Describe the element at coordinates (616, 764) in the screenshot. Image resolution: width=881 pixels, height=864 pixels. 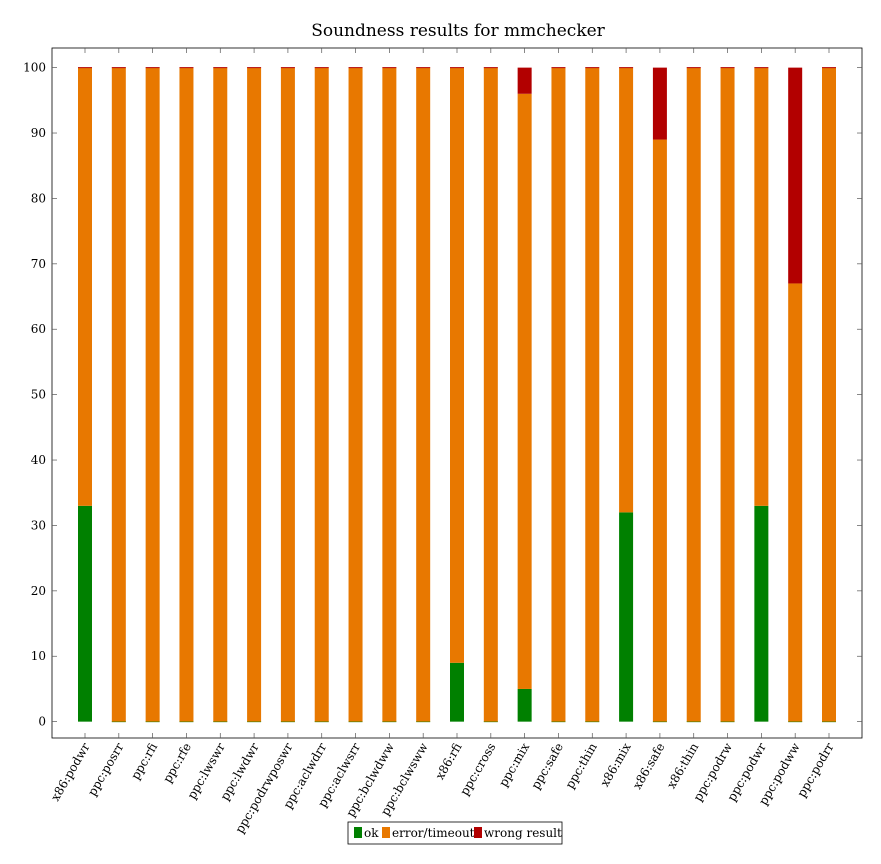
I see `x-tick-label: x86:mix` at that location.